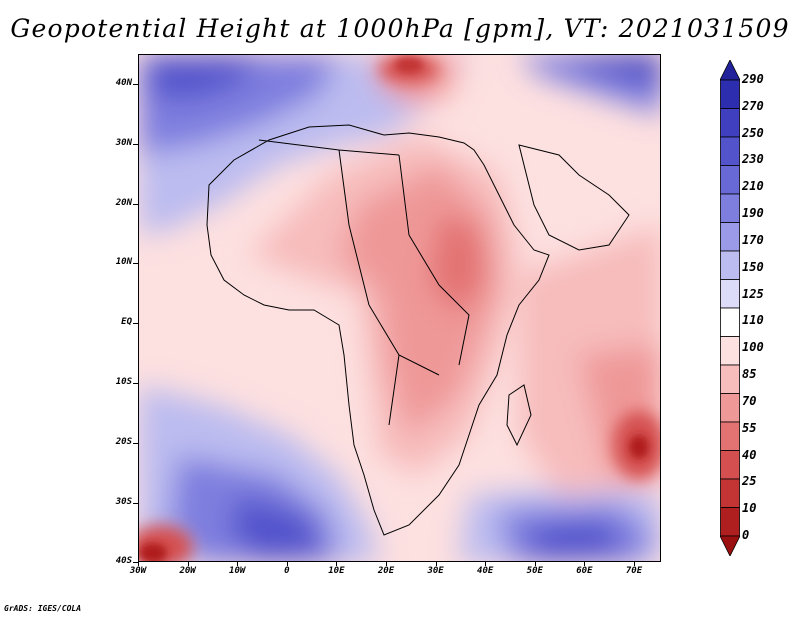 This screenshot has height=618, width=800. I want to click on lat-label-30n: 30N, so click(123, 142).